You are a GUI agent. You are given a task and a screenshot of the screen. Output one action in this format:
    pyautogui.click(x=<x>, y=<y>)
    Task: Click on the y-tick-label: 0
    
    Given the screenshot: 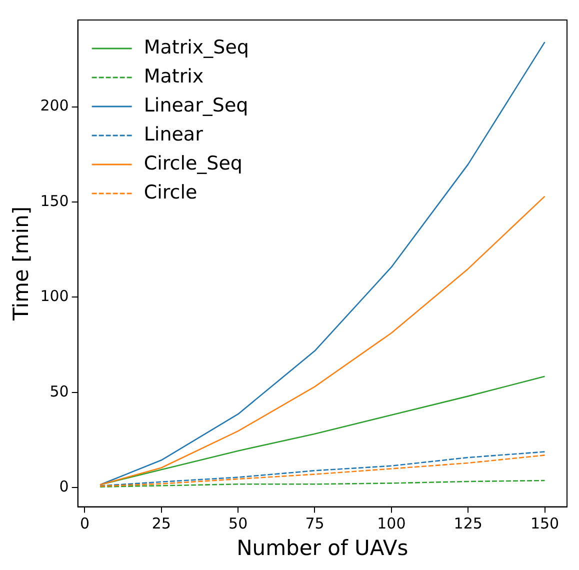 What is the action you would take?
    pyautogui.click(x=64, y=486)
    